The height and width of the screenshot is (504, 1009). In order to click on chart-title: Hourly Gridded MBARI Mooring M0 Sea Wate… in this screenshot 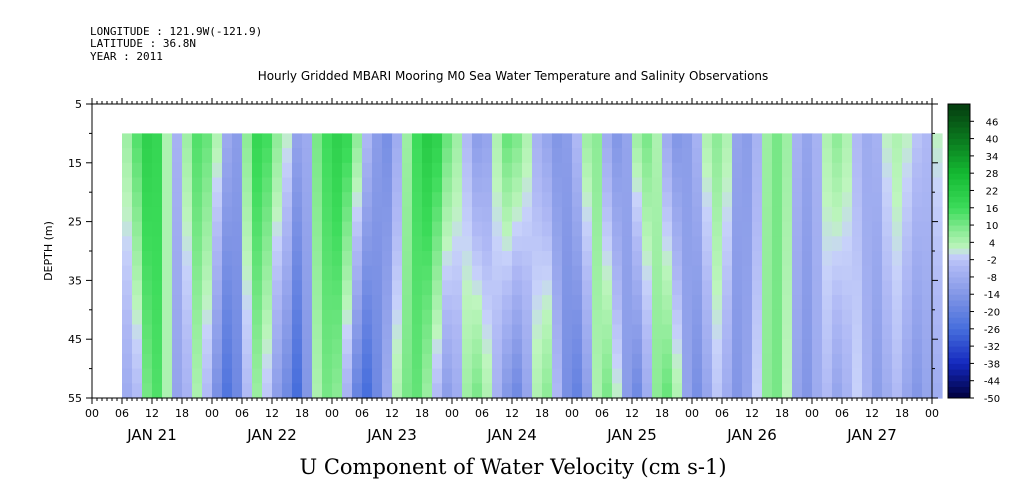, I will do `click(513, 76)`.